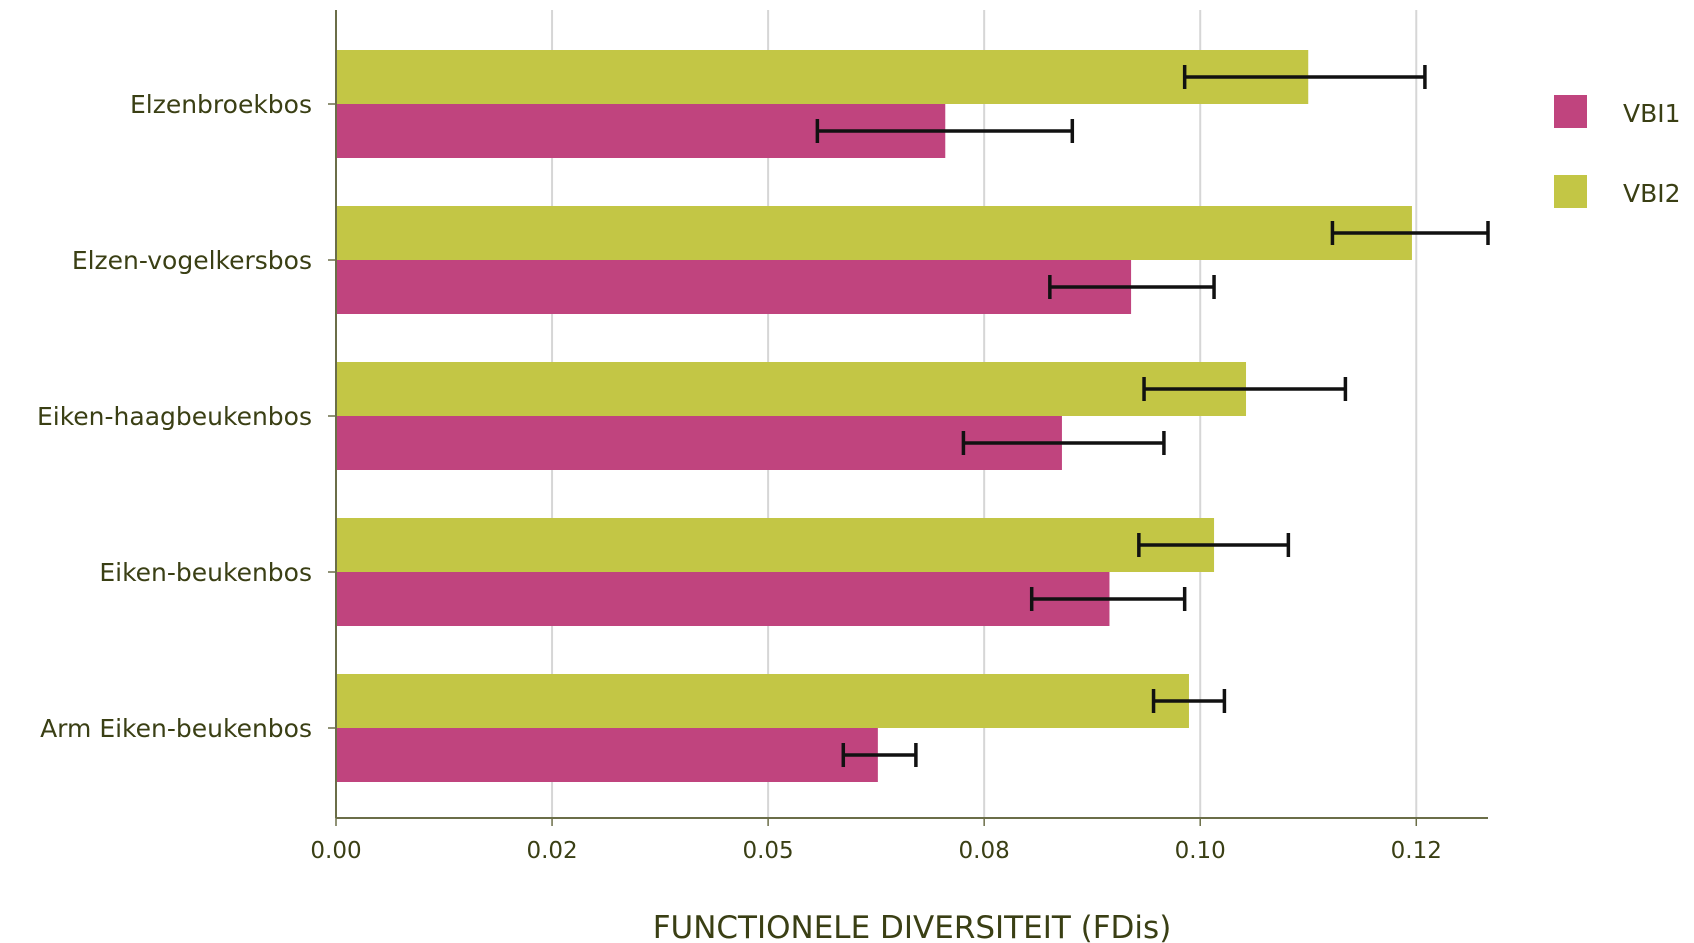 This screenshot has height=943, width=1694. Describe the element at coordinates (1200, 851) in the screenshot. I see `x-tick-label: 0.10` at that location.